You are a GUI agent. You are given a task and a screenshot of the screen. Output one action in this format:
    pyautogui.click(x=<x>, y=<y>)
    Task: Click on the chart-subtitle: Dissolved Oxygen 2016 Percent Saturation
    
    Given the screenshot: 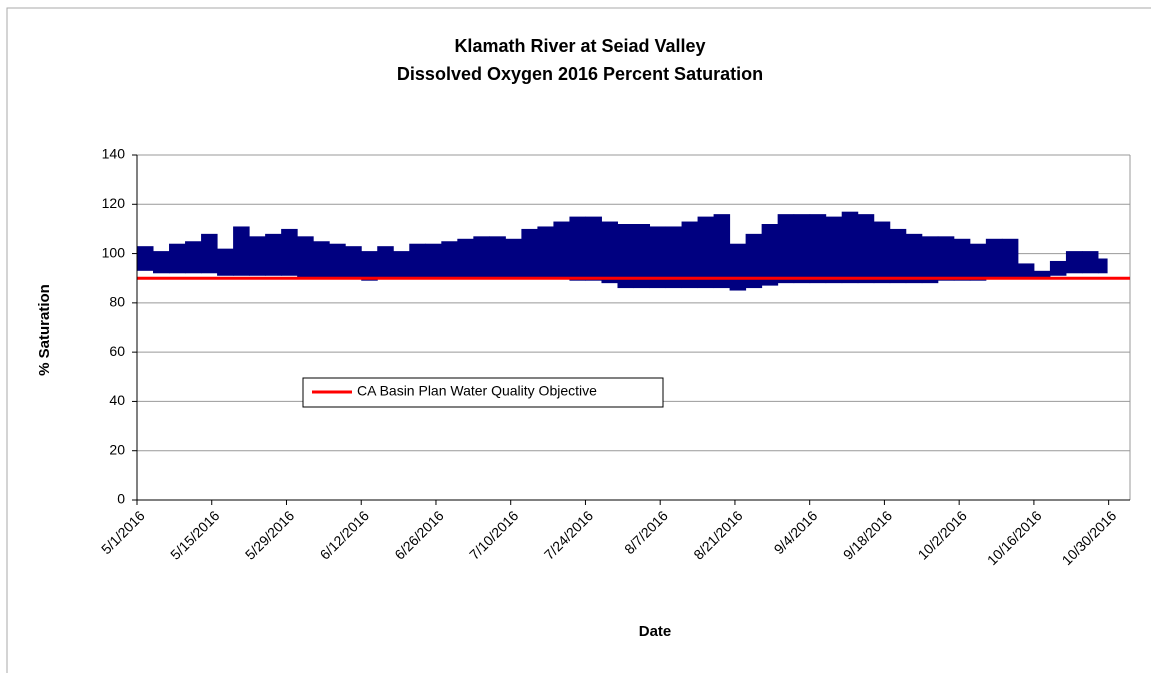 What is the action you would take?
    pyautogui.click(x=580, y=74)
    